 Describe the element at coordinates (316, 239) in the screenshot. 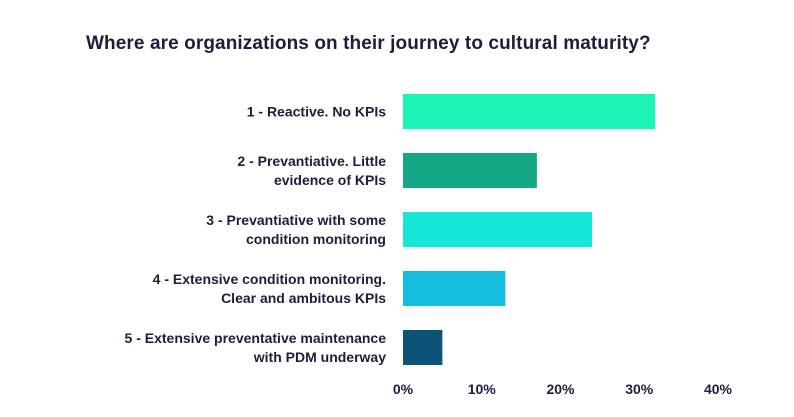

I see `category-label-3-line-2: condition monitoring` at that location.